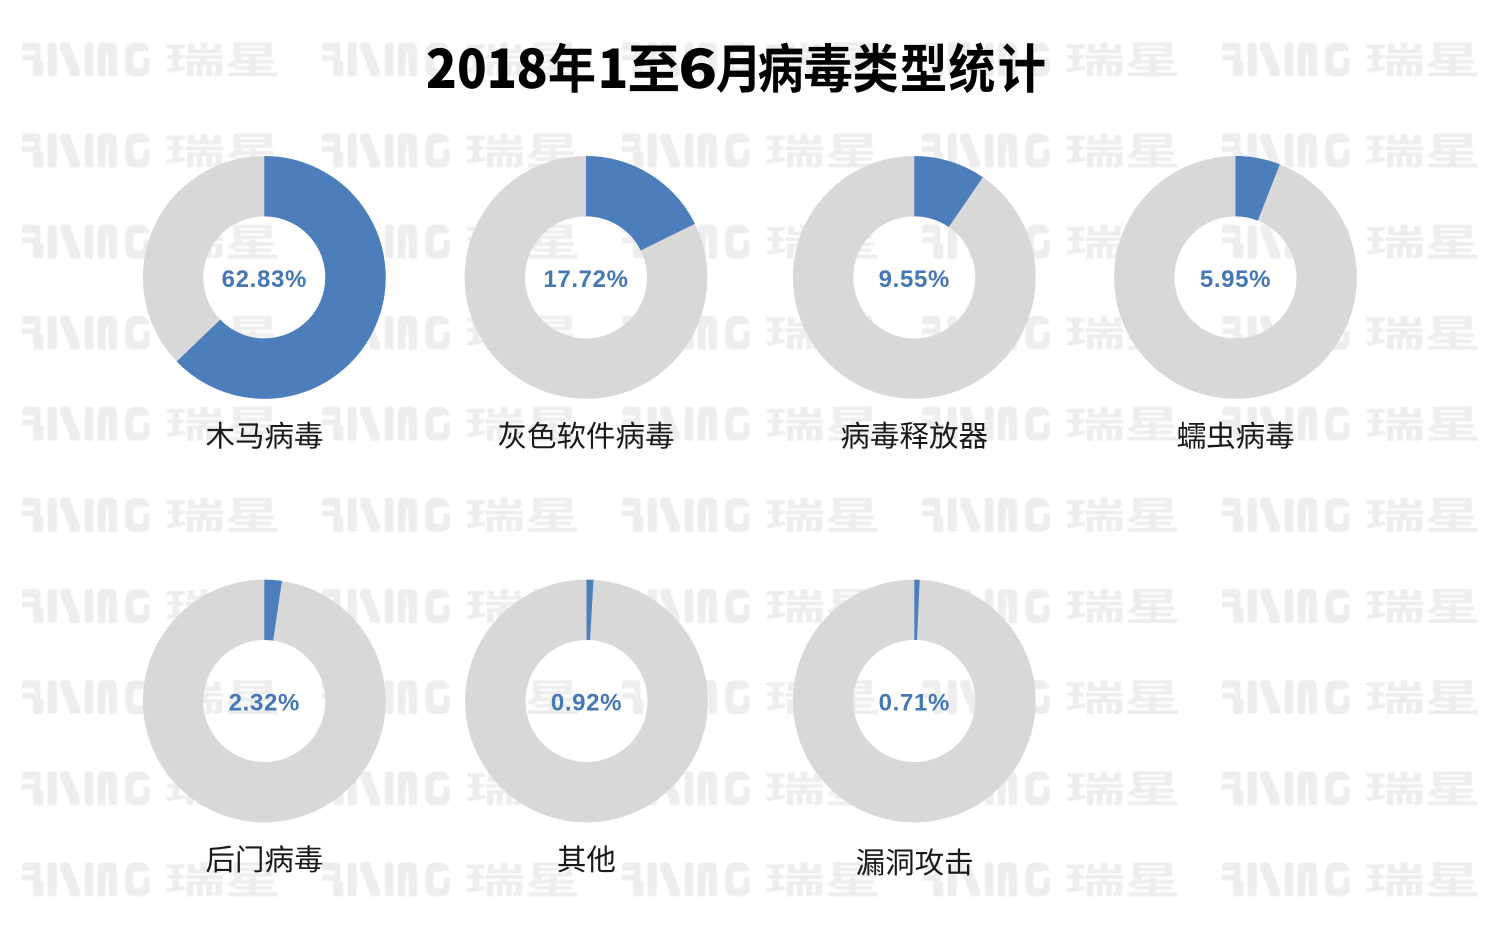  I want to click on svg-text: 17.72%, so click(585, 279).